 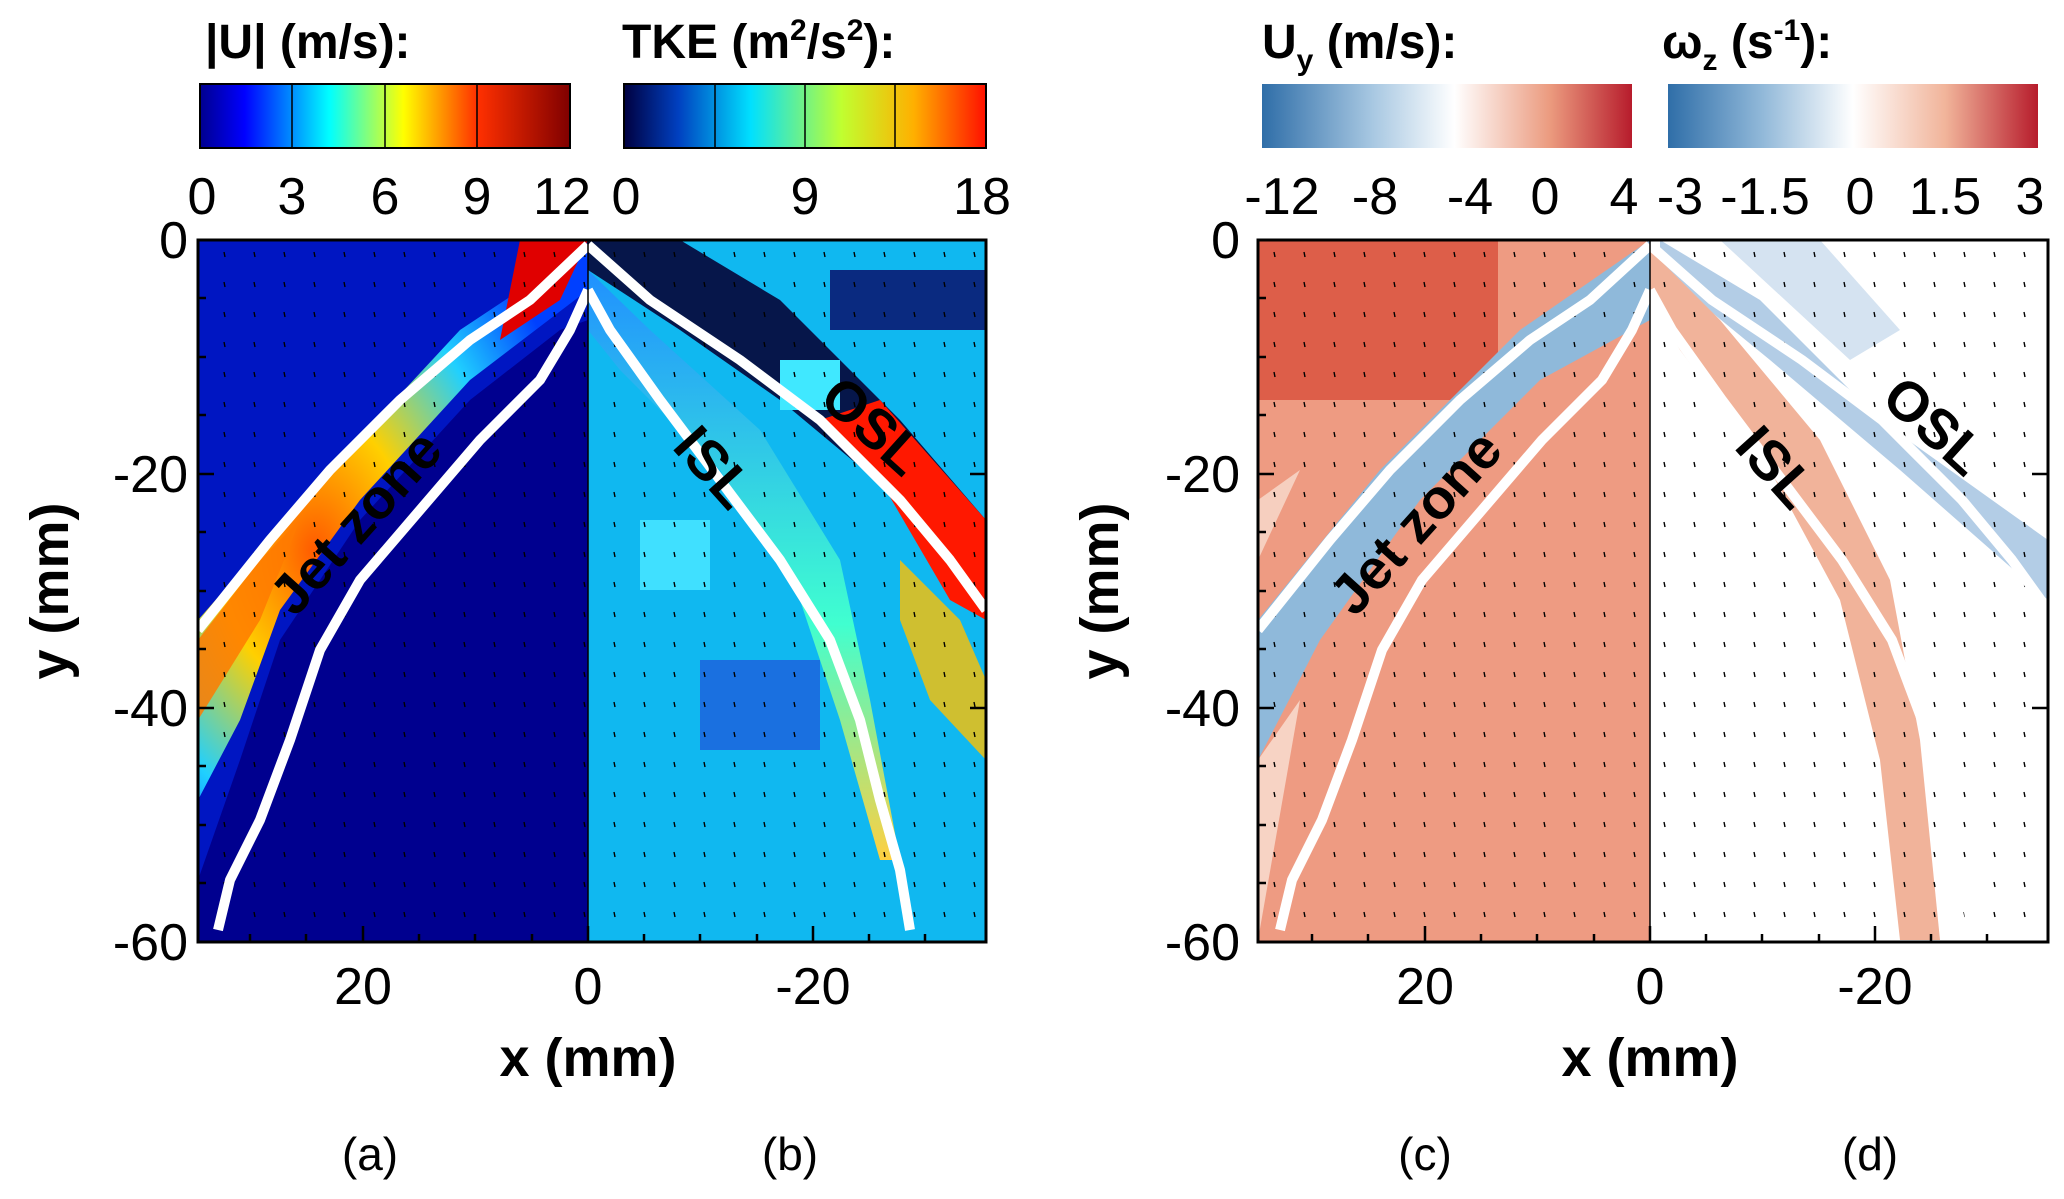 I want to click on panel-label-a: (a), so click(x=370, y=1154).